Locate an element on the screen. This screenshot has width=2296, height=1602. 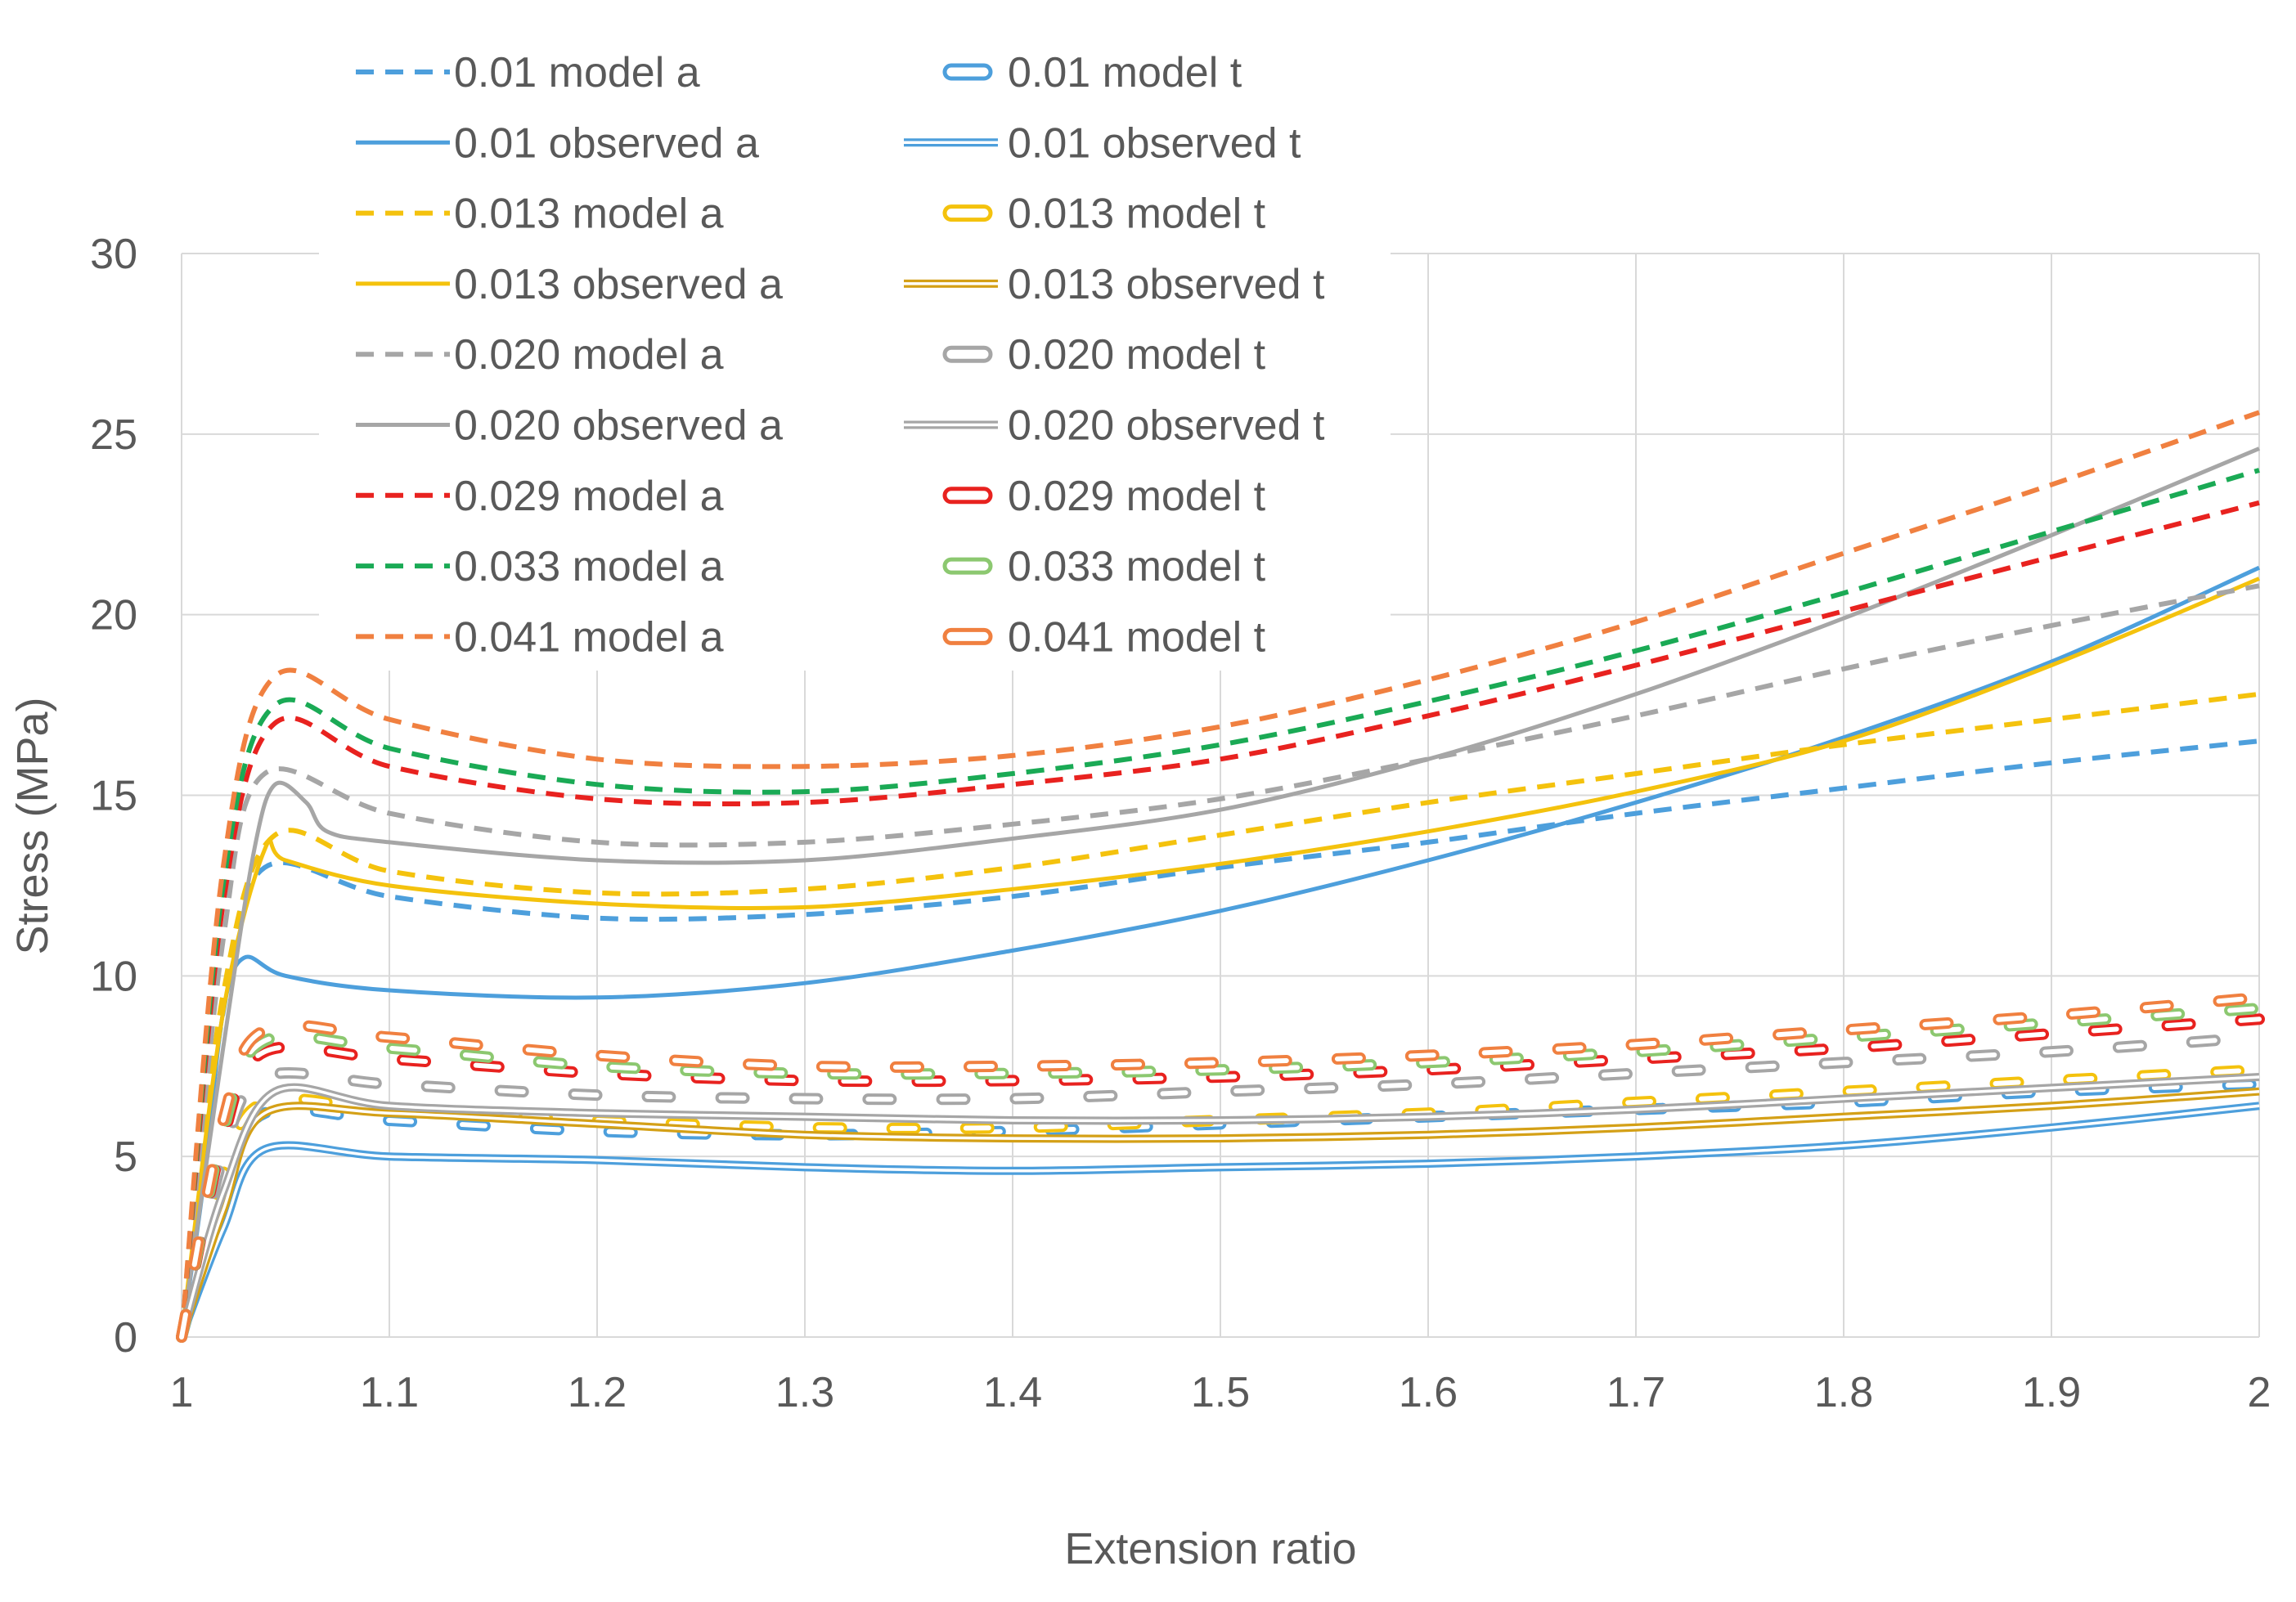
legend-item-0-029-model-t: 0.029 model t is located at coordinates (1104, 496).